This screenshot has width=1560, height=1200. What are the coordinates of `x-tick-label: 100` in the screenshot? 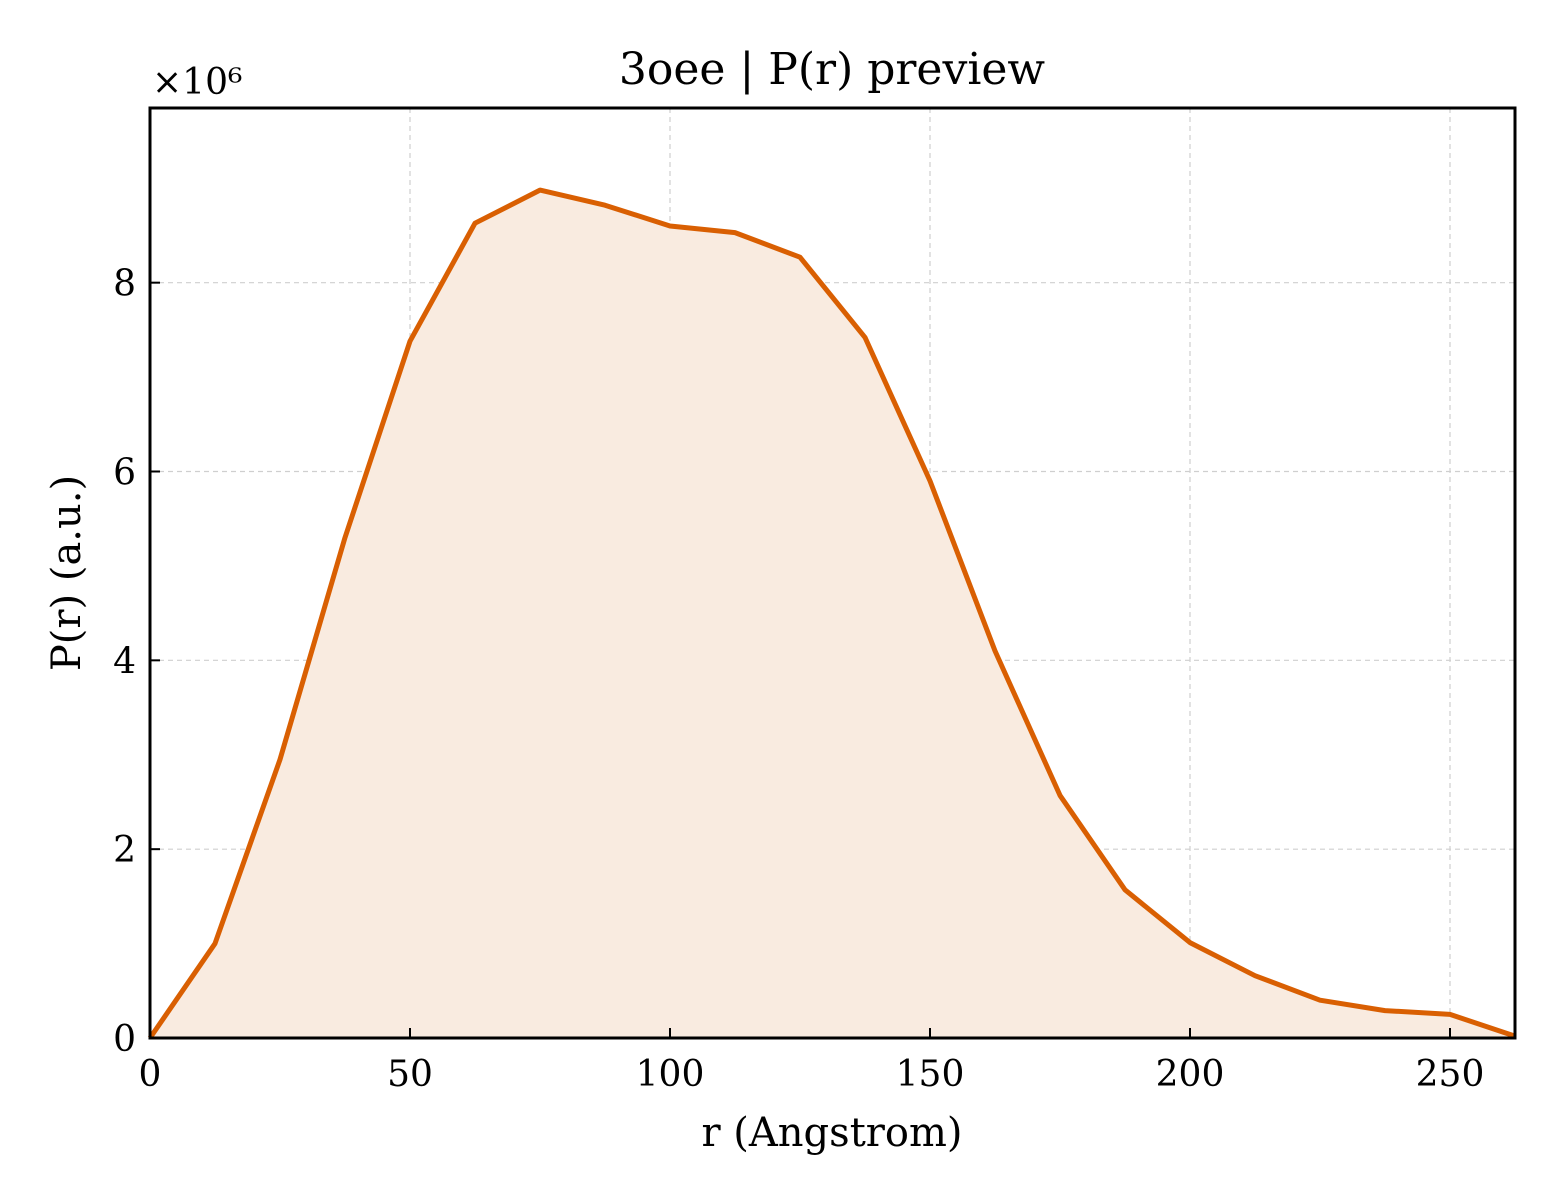 It's located at (670, 1074).